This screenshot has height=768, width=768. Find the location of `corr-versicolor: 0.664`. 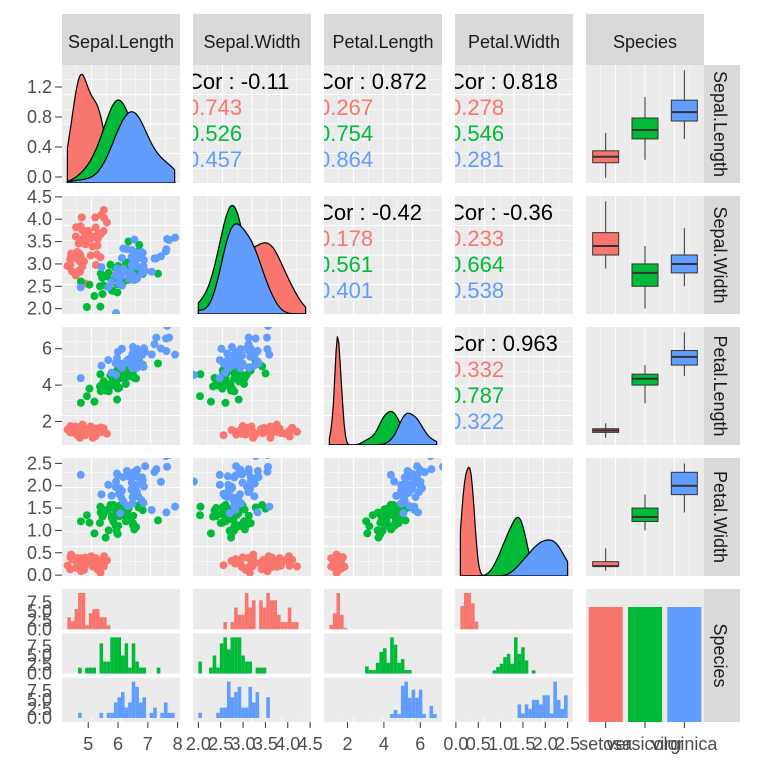

corr-versicolor: 0.664 is located at coordinates (476, 264).